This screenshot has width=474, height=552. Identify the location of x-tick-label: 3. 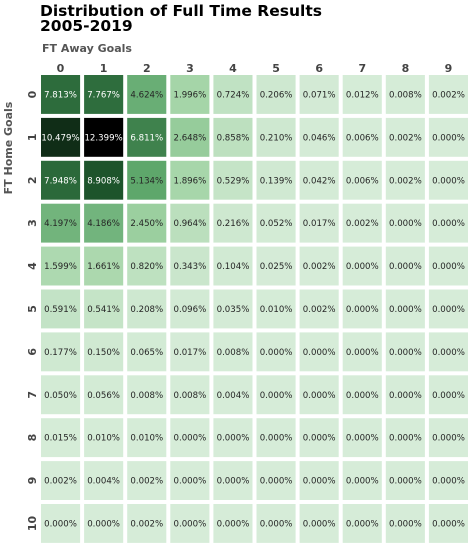
(190, 68).